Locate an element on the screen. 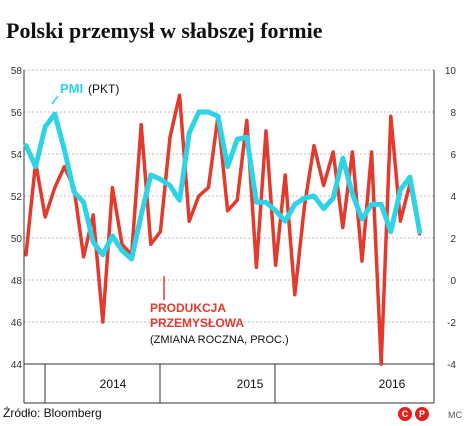 This screenshot has width=472, height=426. right-axis-tick-label: 0 is located at coordinates (453, 281).